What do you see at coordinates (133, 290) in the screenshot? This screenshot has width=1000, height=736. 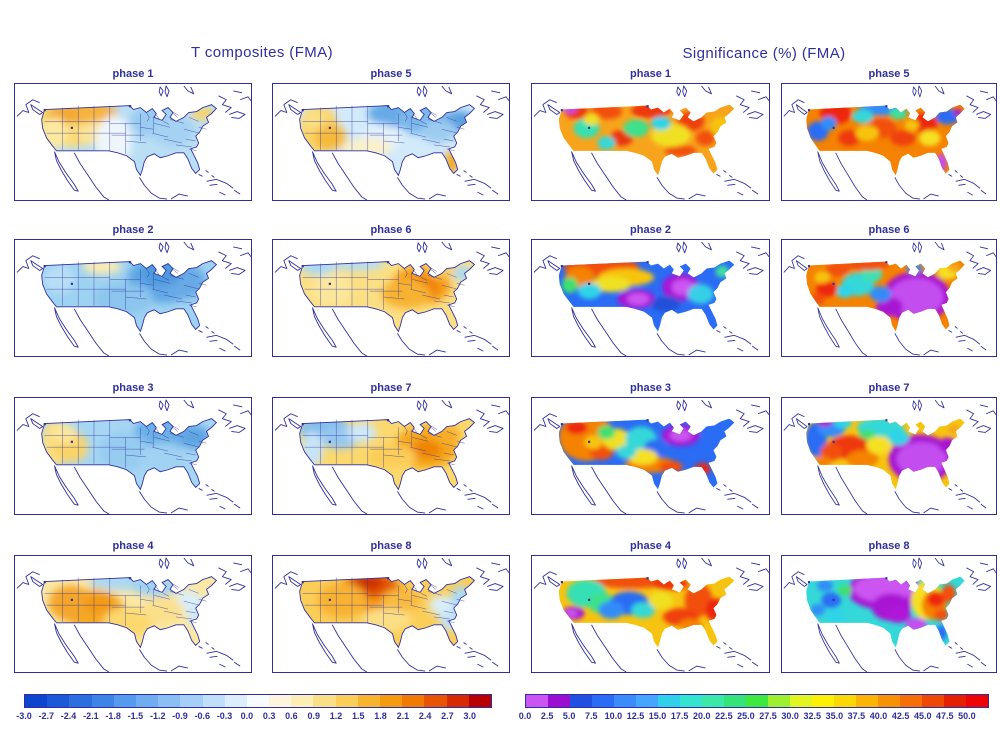 I see `panel-t-composites-phase-2: phase 2` at bounding box center [133, 290].